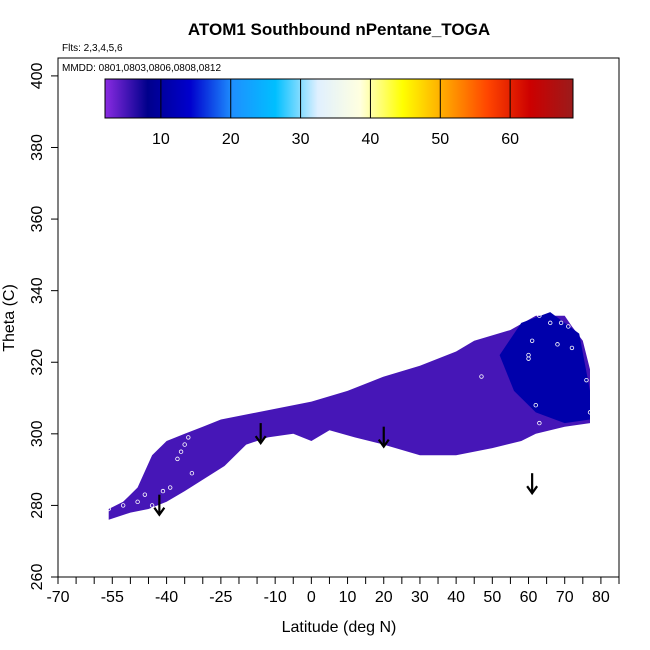 The image size is (650, 650). Describe the element at coordinates (301, 139) in the screenshot. I see `colorbar-tick-label: 30` at that location.